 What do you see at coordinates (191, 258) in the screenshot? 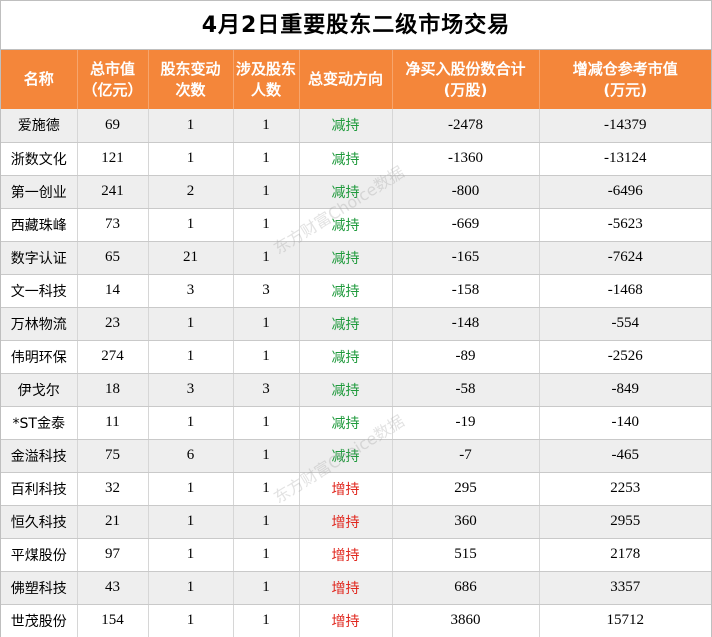
I see `cell-change-times: 21` at bounding box center [191, 258].